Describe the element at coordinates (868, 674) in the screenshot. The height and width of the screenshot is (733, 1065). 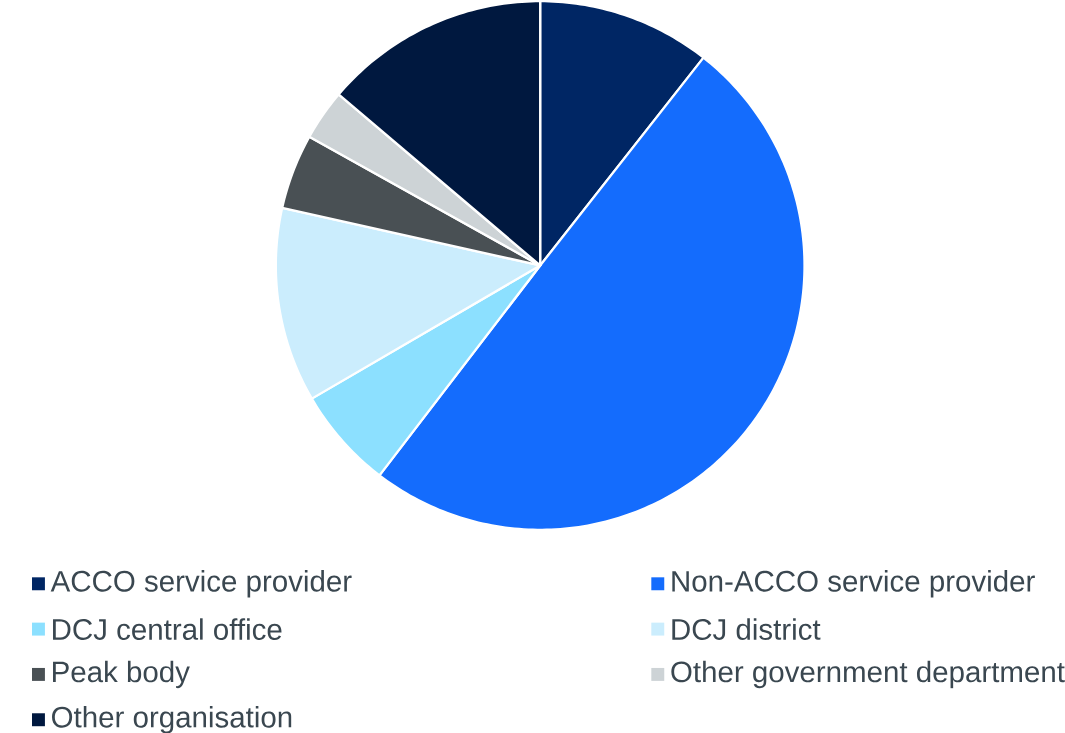
I see `legend-label: Other government department` at that location.